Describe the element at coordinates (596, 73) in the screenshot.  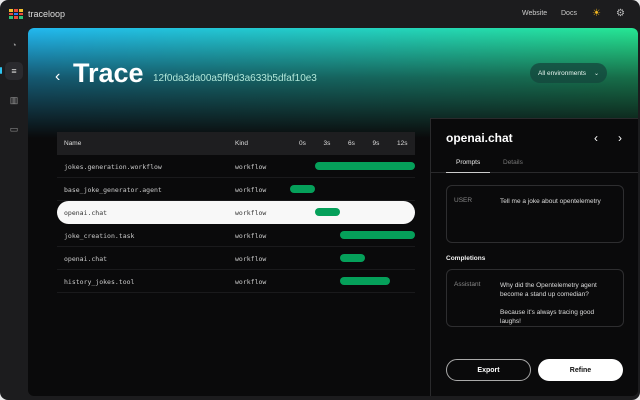
I see `chevron-down-icon: ⌄` at that location.